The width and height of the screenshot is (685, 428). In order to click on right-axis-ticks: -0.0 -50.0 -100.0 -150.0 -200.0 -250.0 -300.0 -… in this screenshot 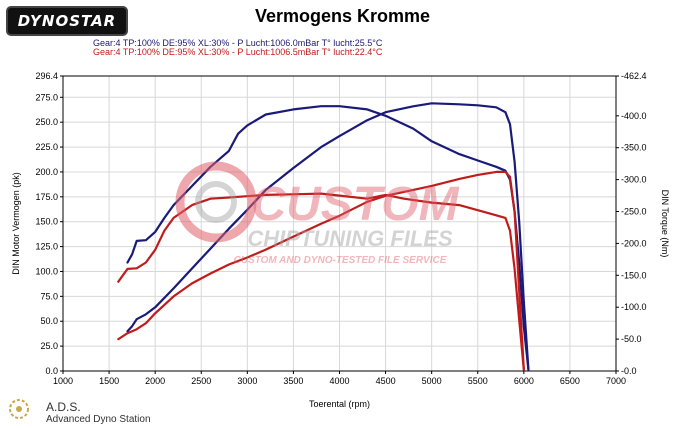, I will do `click(631, 223)`.